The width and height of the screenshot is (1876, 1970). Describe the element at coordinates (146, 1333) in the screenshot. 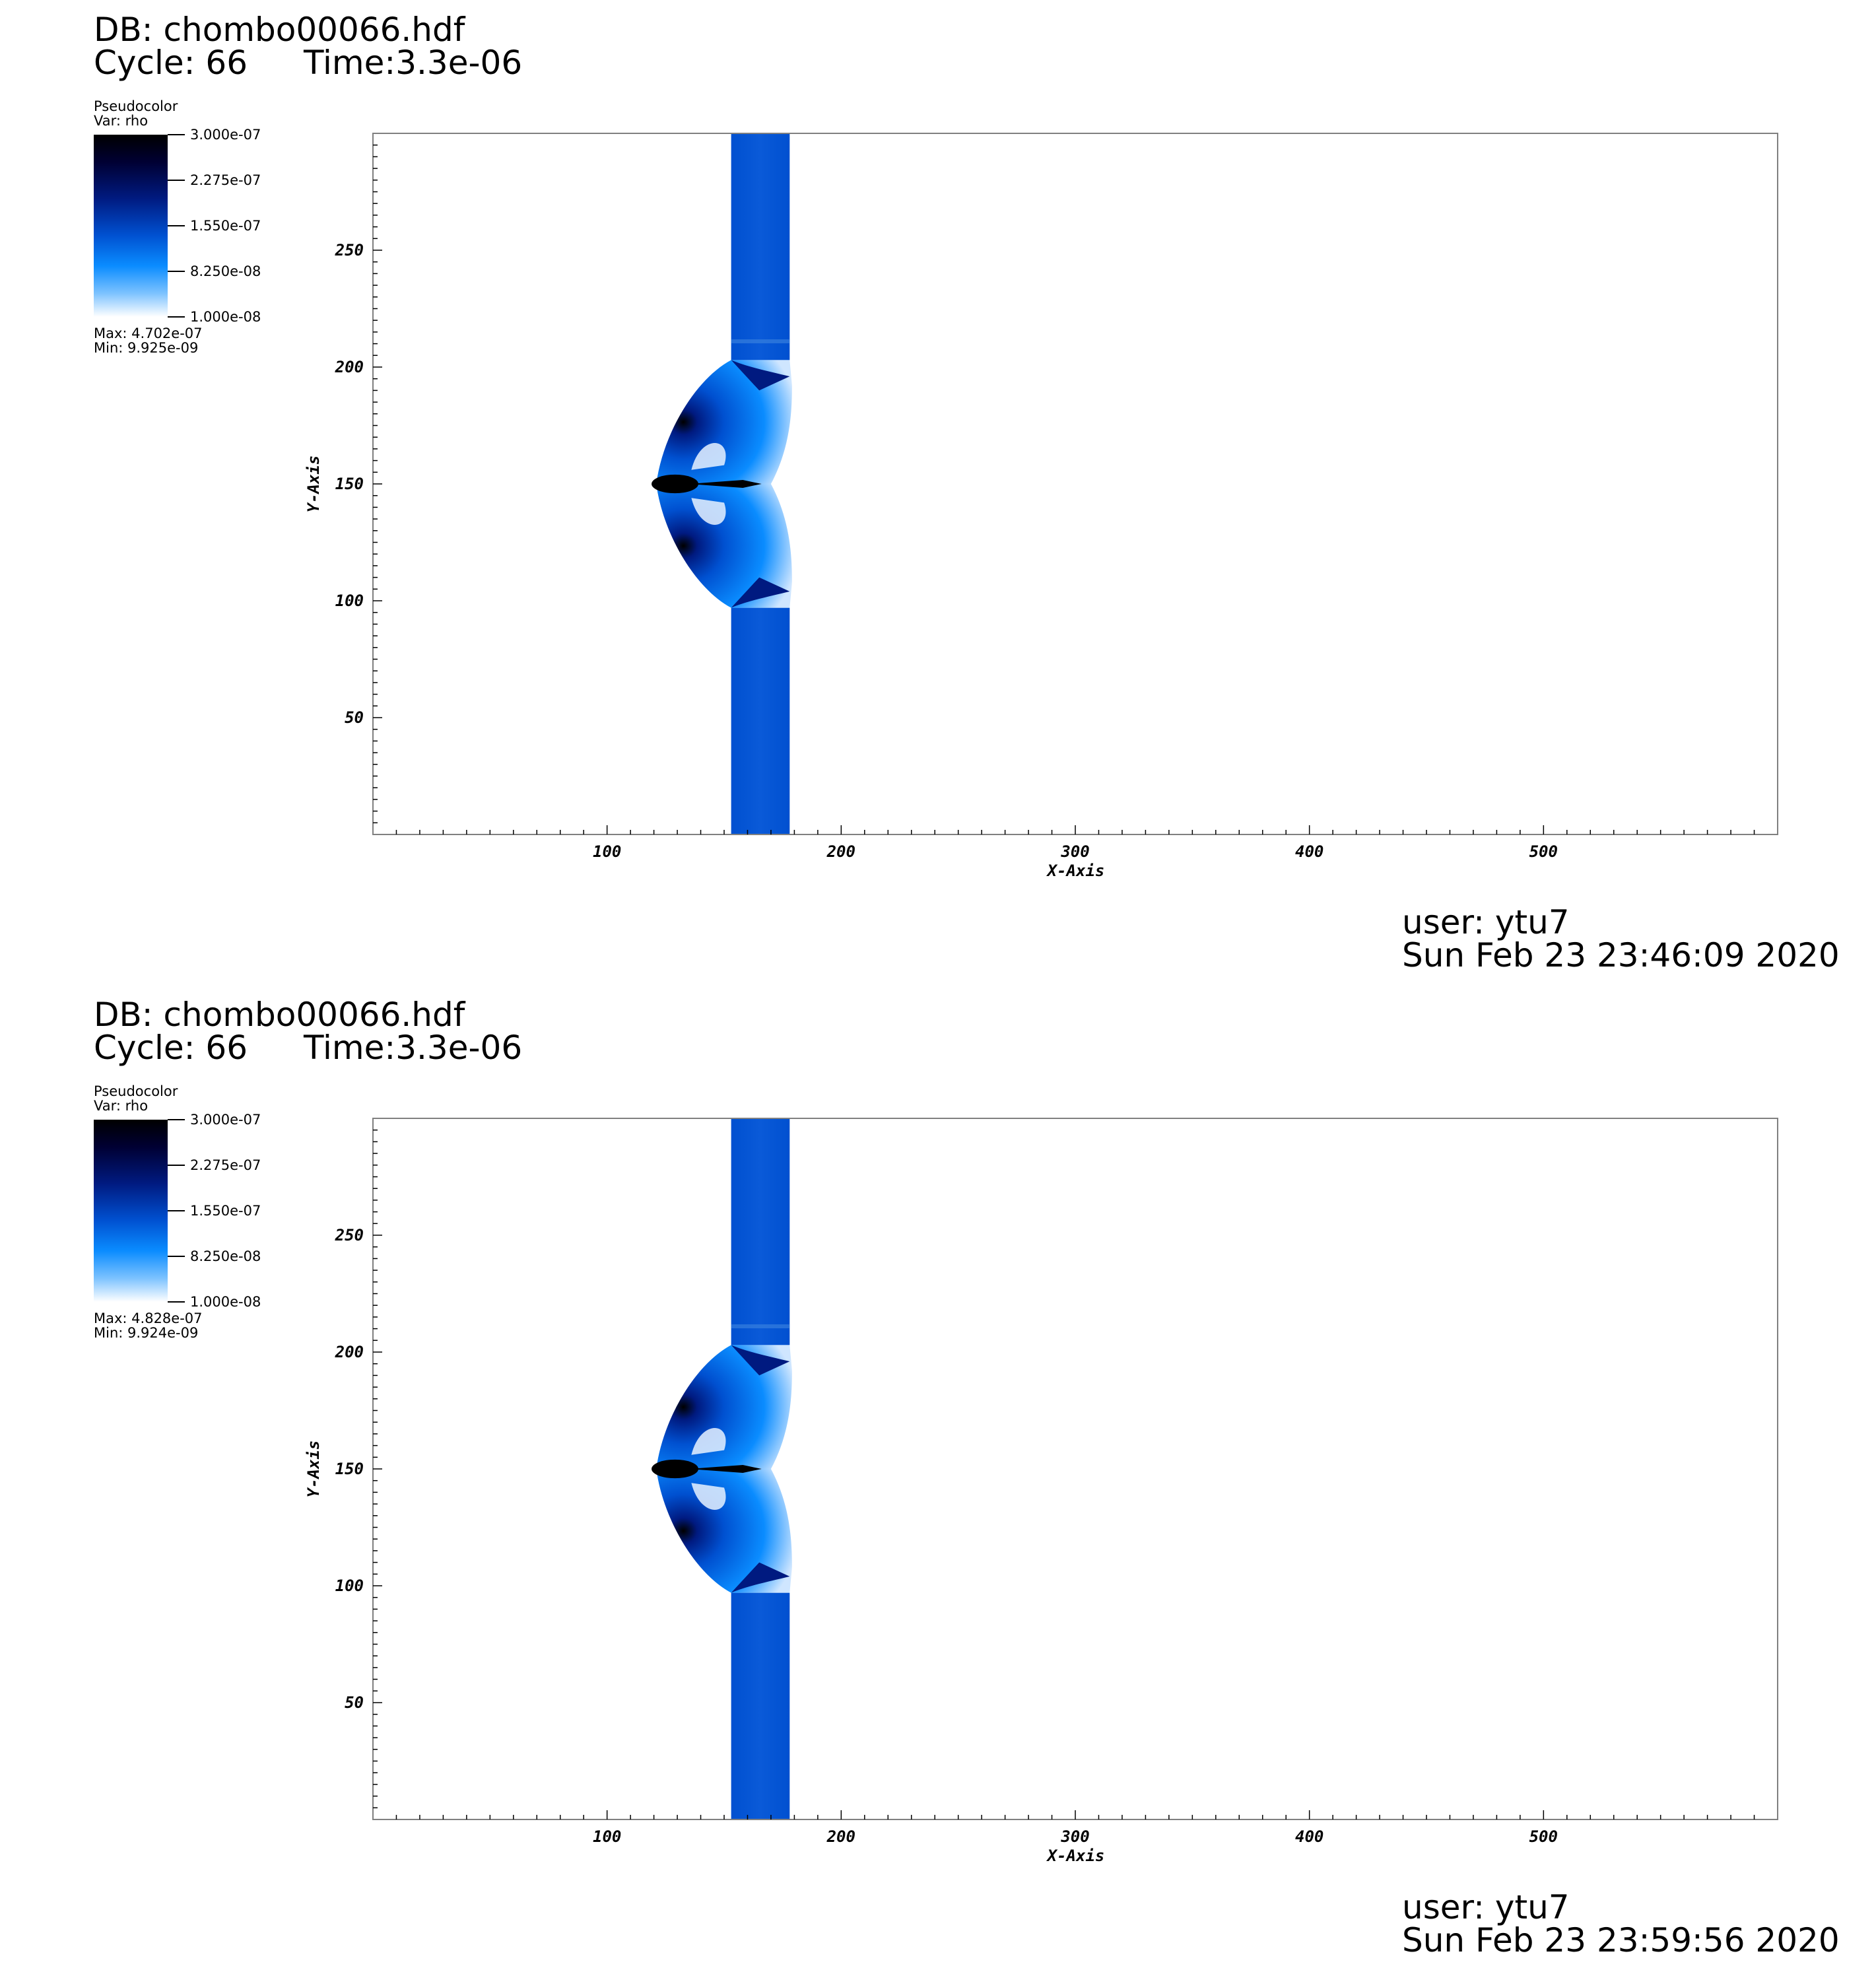

I see `legend-min: Min: 9.924e-09` at that location.